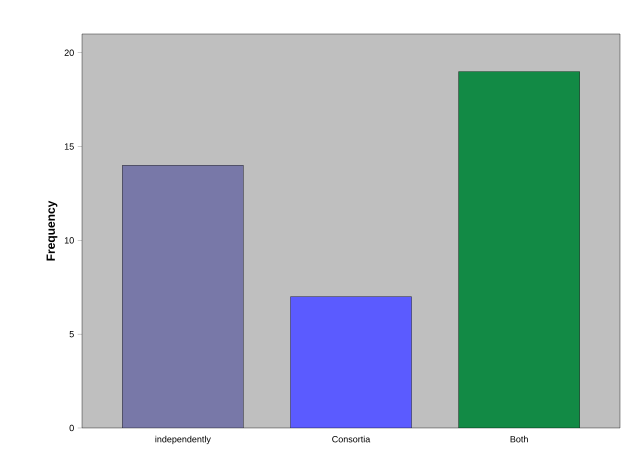  I want to click on y-tick-label: 15, so click(69, 146).